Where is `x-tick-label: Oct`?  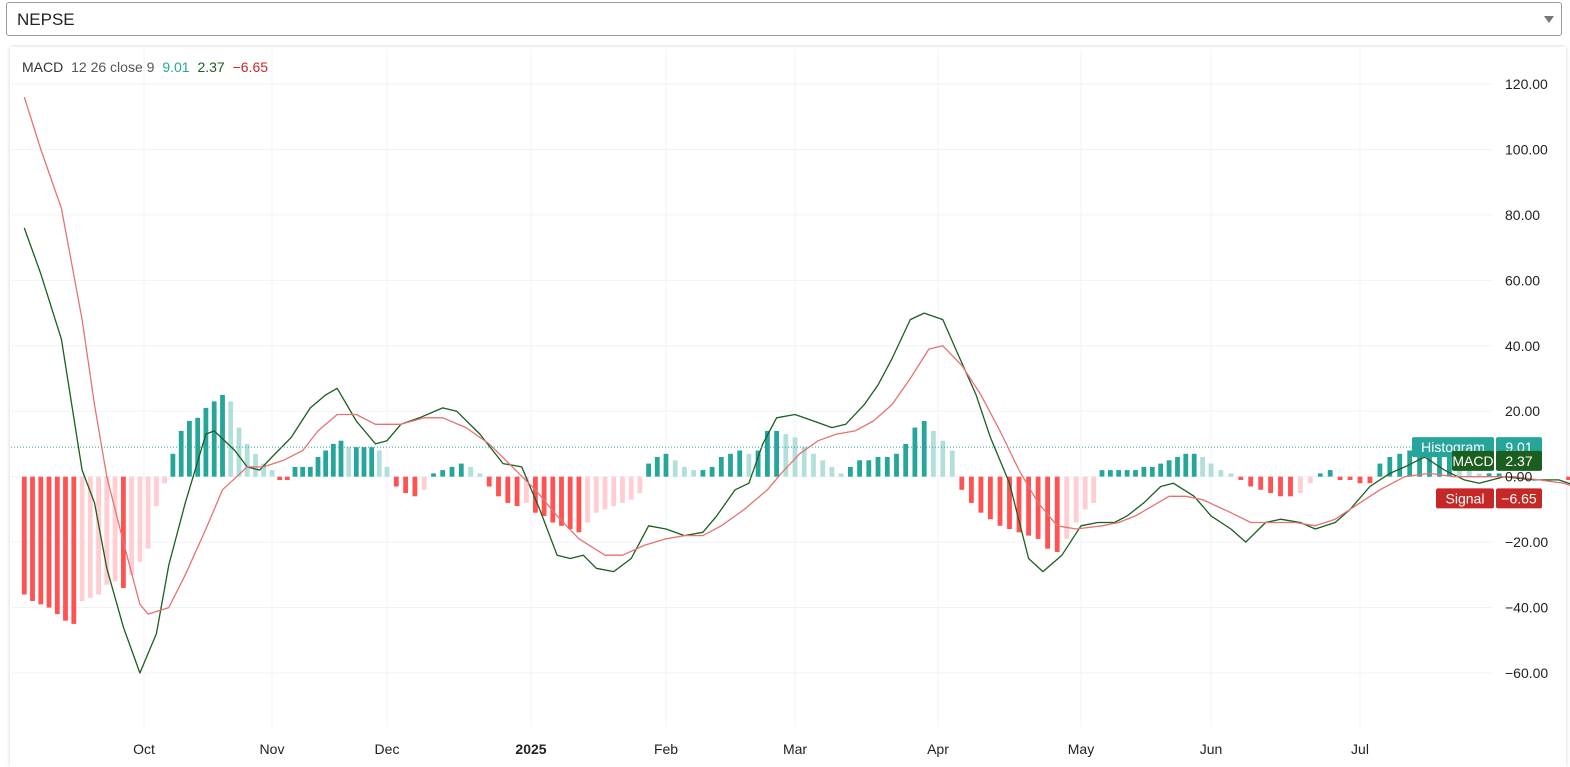
x-tick-label: Oct is located at coordinates (144, 749).